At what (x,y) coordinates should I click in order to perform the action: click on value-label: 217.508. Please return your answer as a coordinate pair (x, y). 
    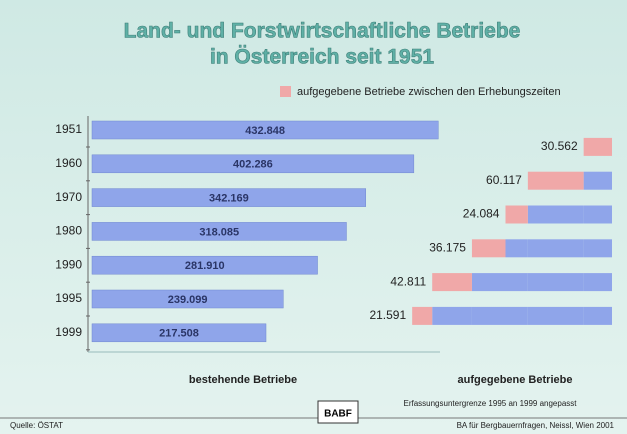
    Looking at the image, I should click on (179, 334).